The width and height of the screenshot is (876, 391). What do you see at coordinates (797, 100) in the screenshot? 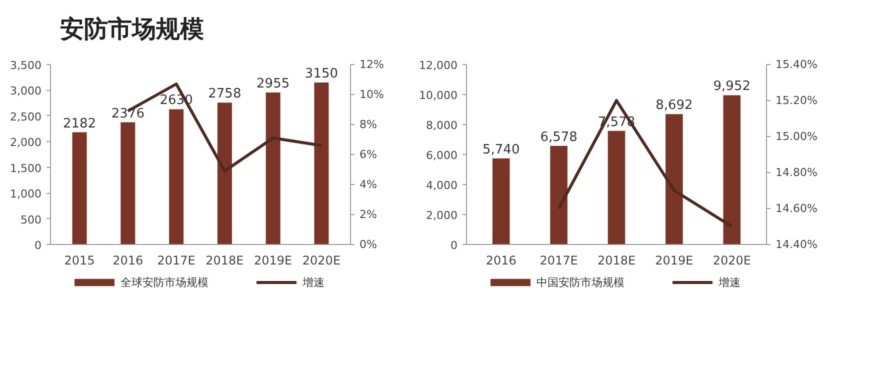
I see `y2-tick-label: 15.20%` at bounding box center [797, 100].